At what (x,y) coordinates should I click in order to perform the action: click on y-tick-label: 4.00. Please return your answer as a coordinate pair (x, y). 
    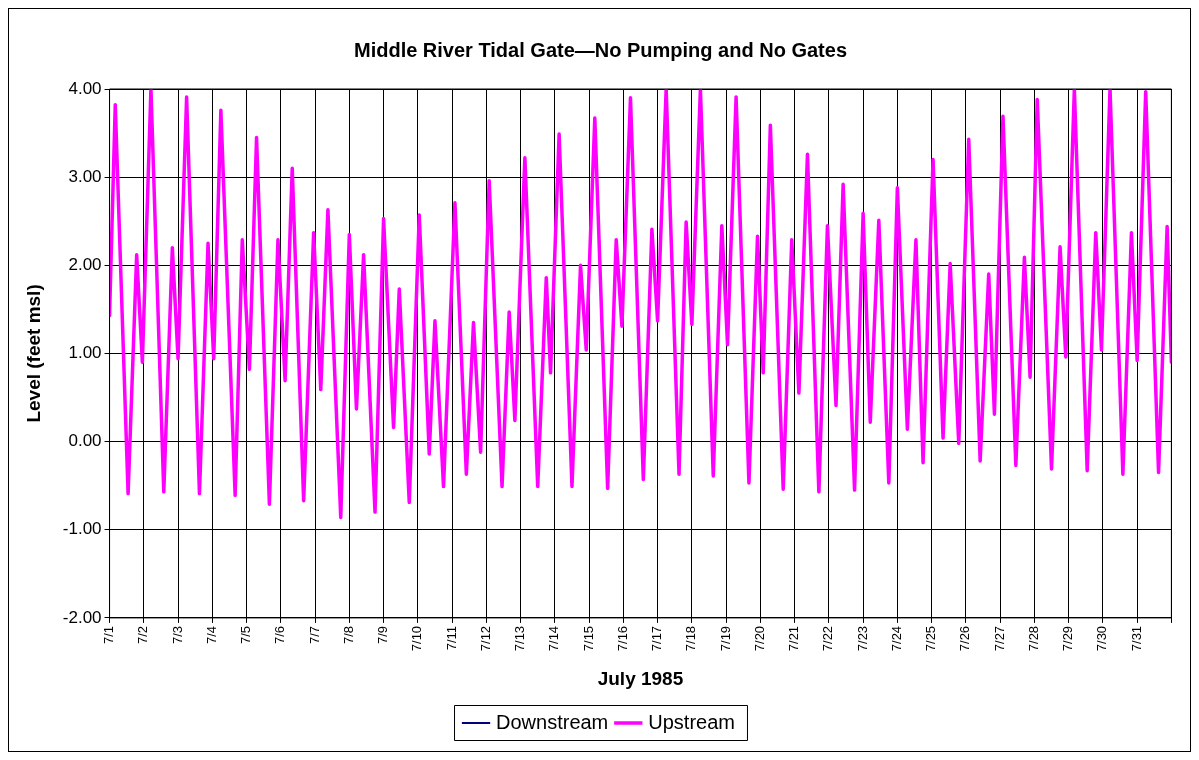
    Looking at the image, I should click on (85, 88).